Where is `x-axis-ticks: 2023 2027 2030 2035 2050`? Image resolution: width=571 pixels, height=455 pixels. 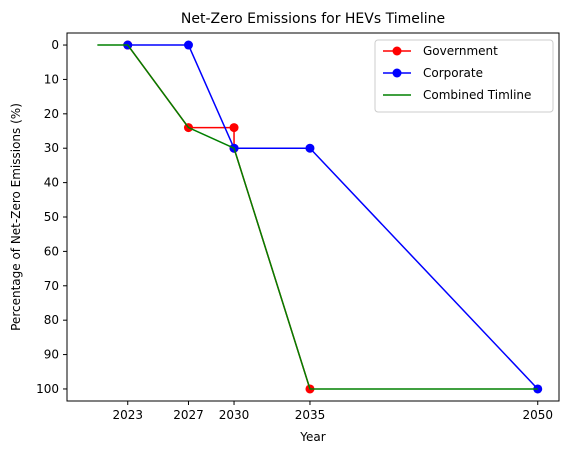 x-axis-ticks: 2023 2027 2030 2035 2050 is located at coordinates (332, 411).